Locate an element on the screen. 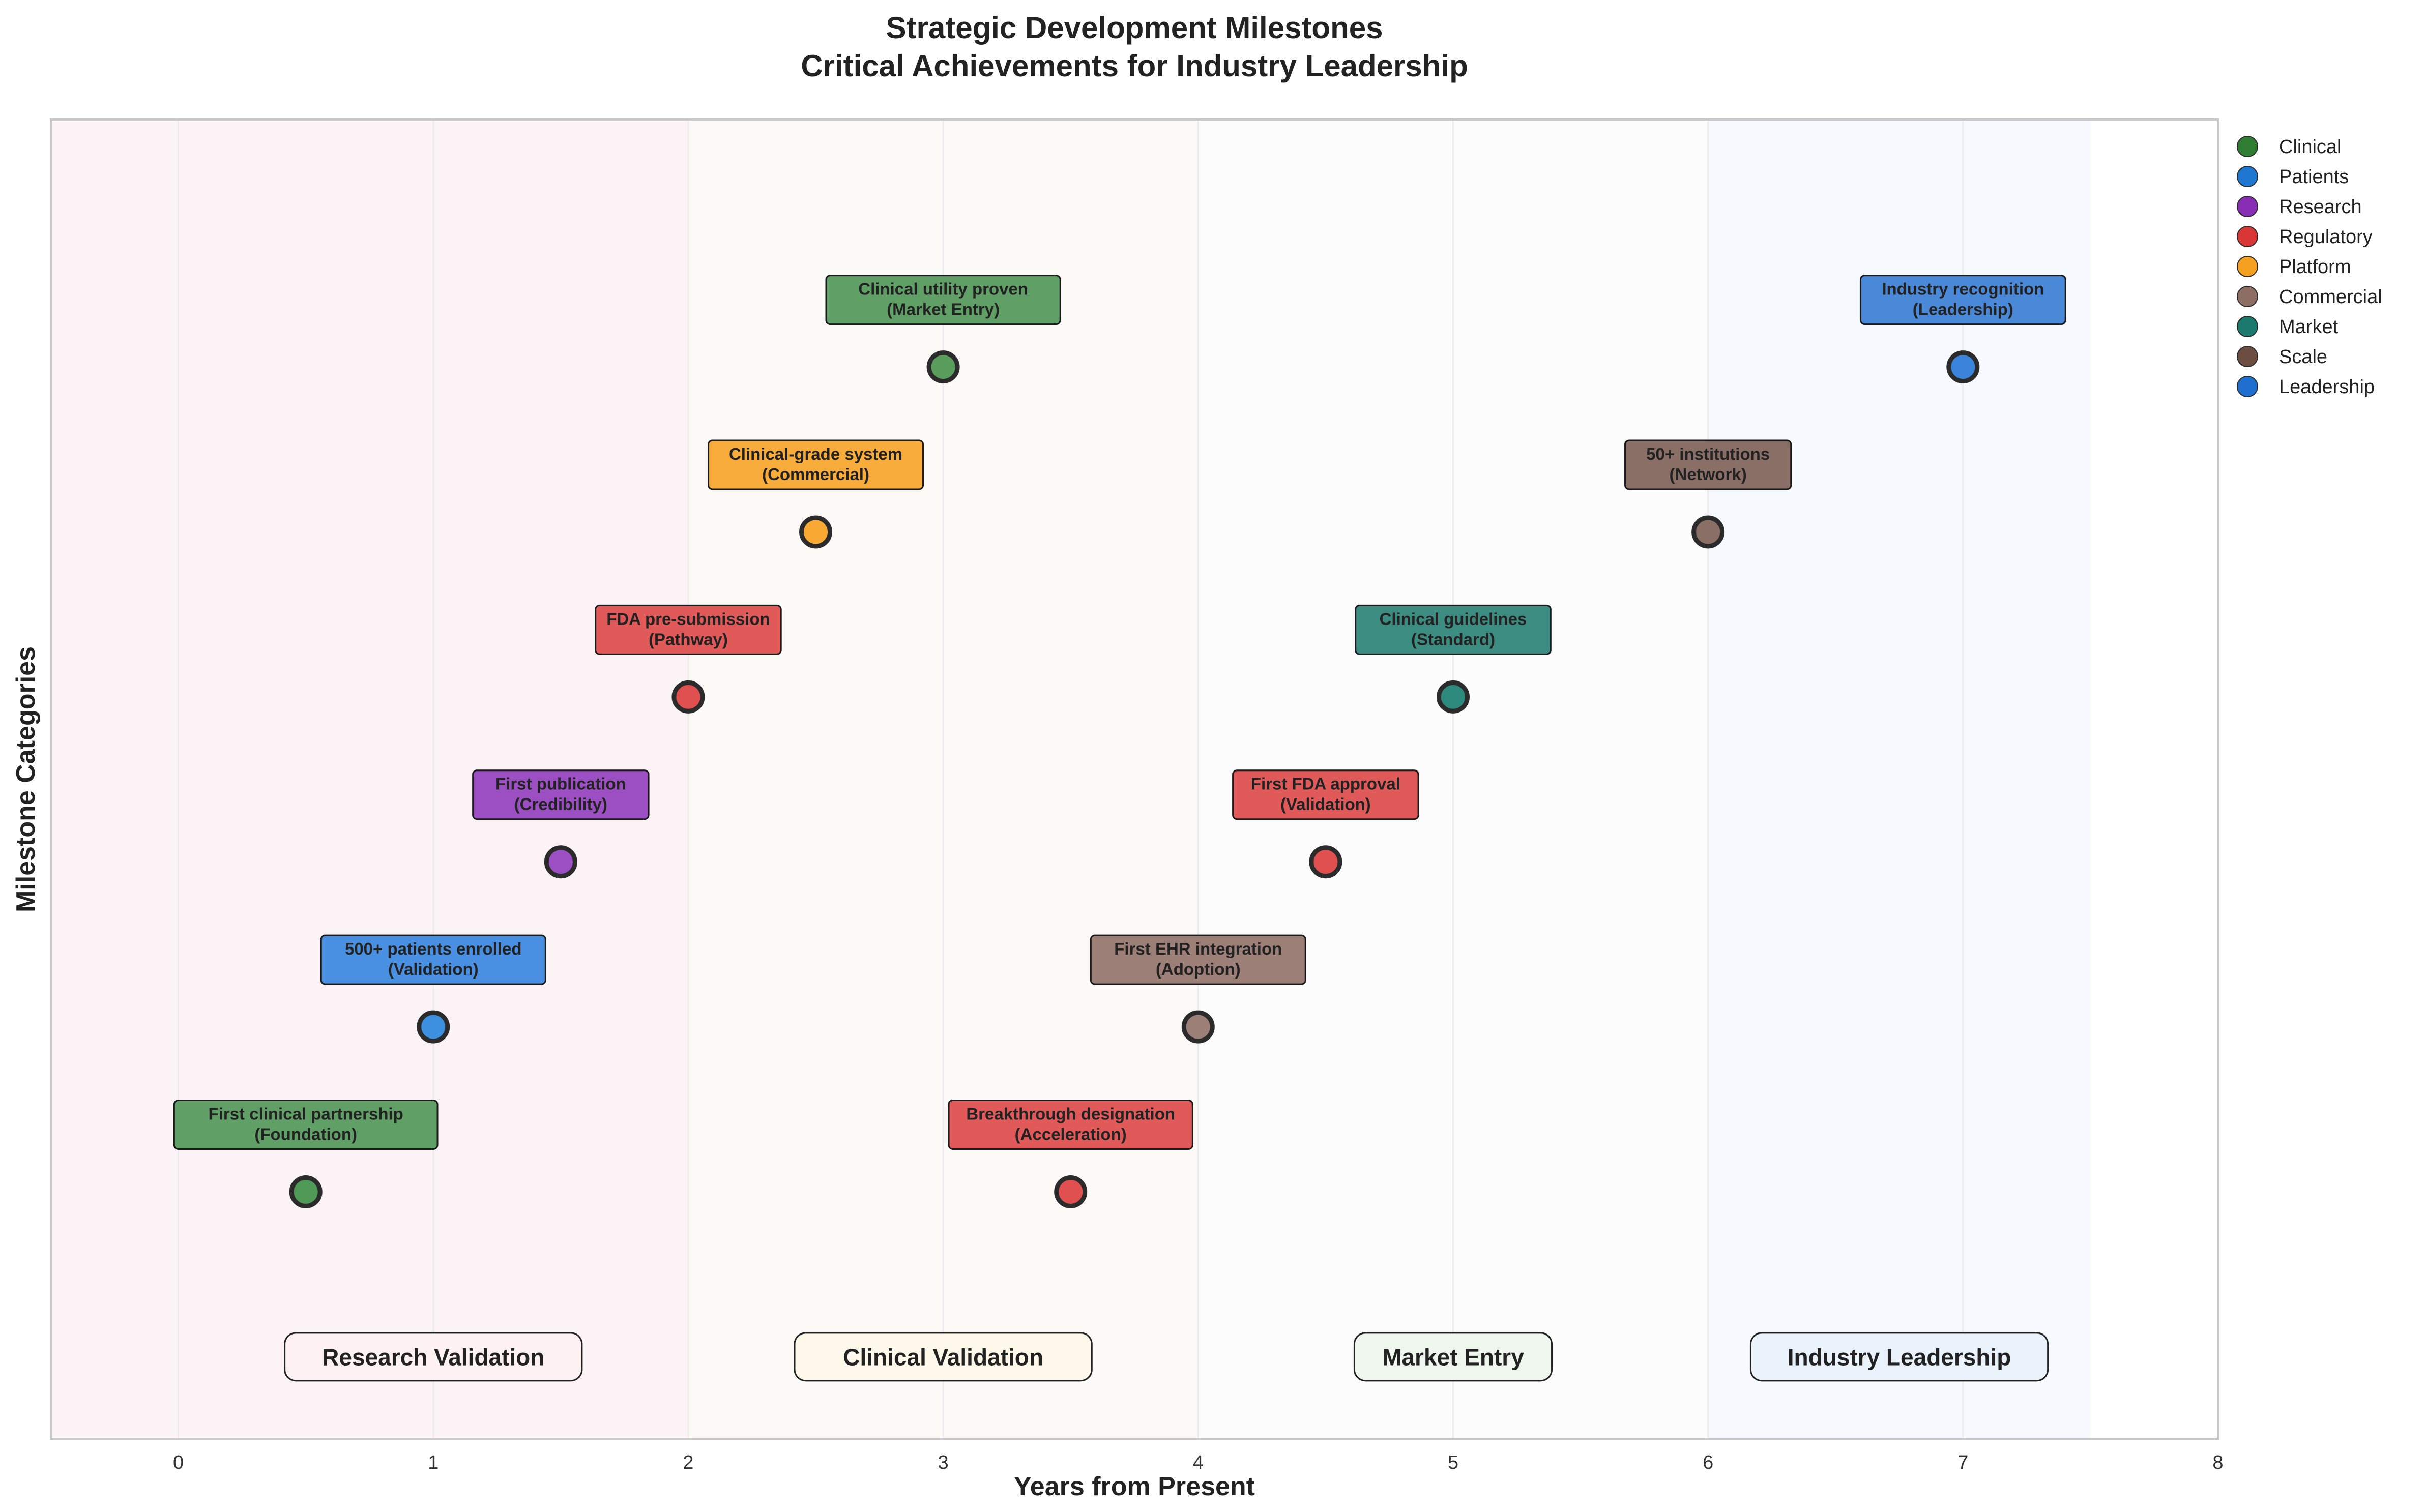 This screenshot has width=2426, height=1512. annotation-label: First clinical partnership is located at coordinates (306, 1113).